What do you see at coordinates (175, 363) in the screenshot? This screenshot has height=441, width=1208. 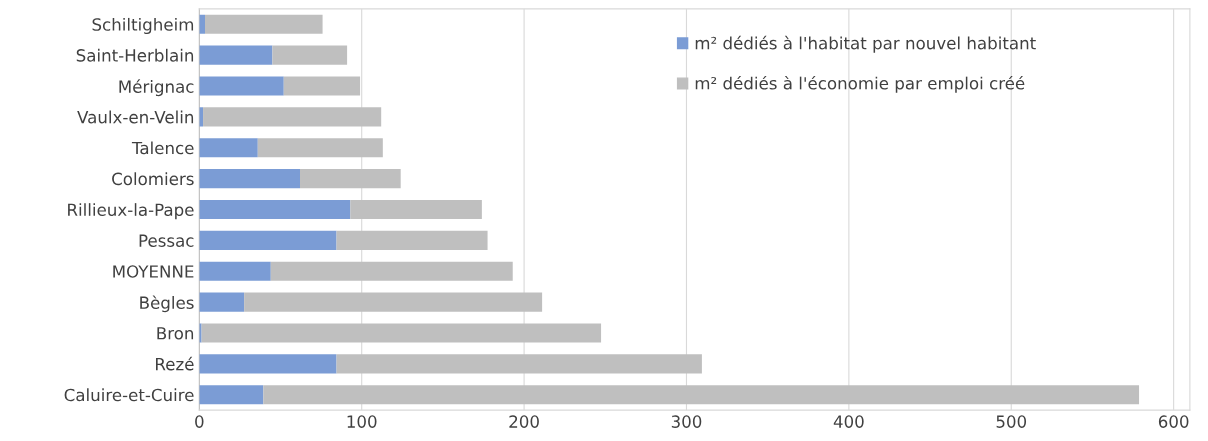 I see `y-tick-label: Rezé` at bounding box center [175, 363].